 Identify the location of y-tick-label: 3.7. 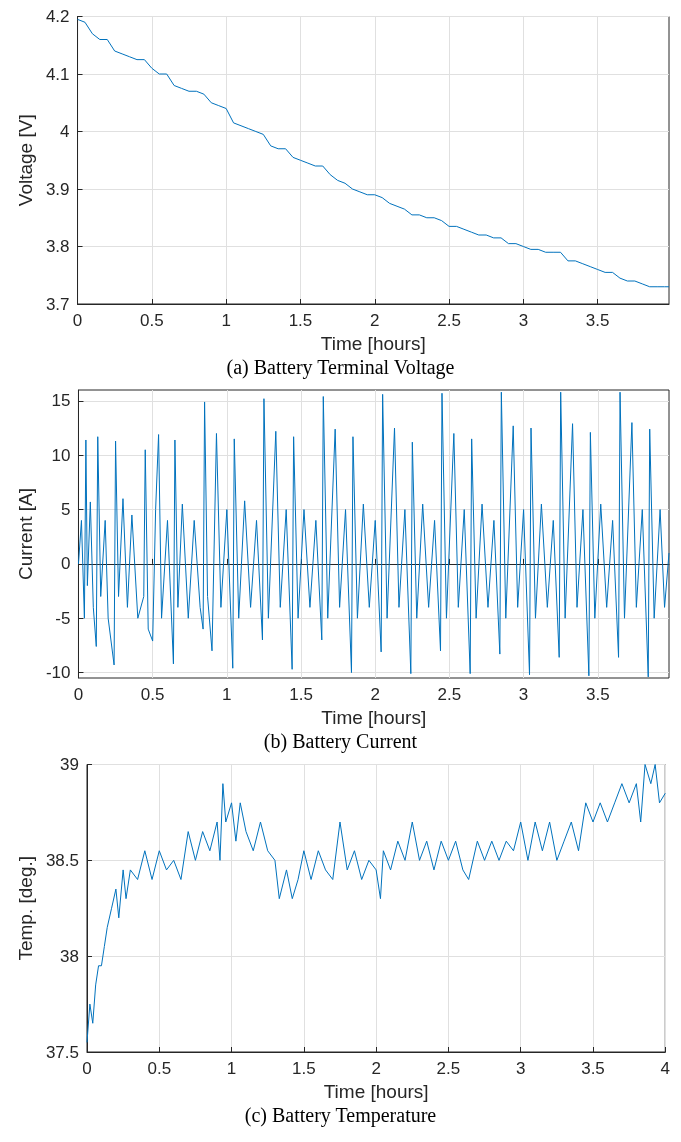
(57, 304).